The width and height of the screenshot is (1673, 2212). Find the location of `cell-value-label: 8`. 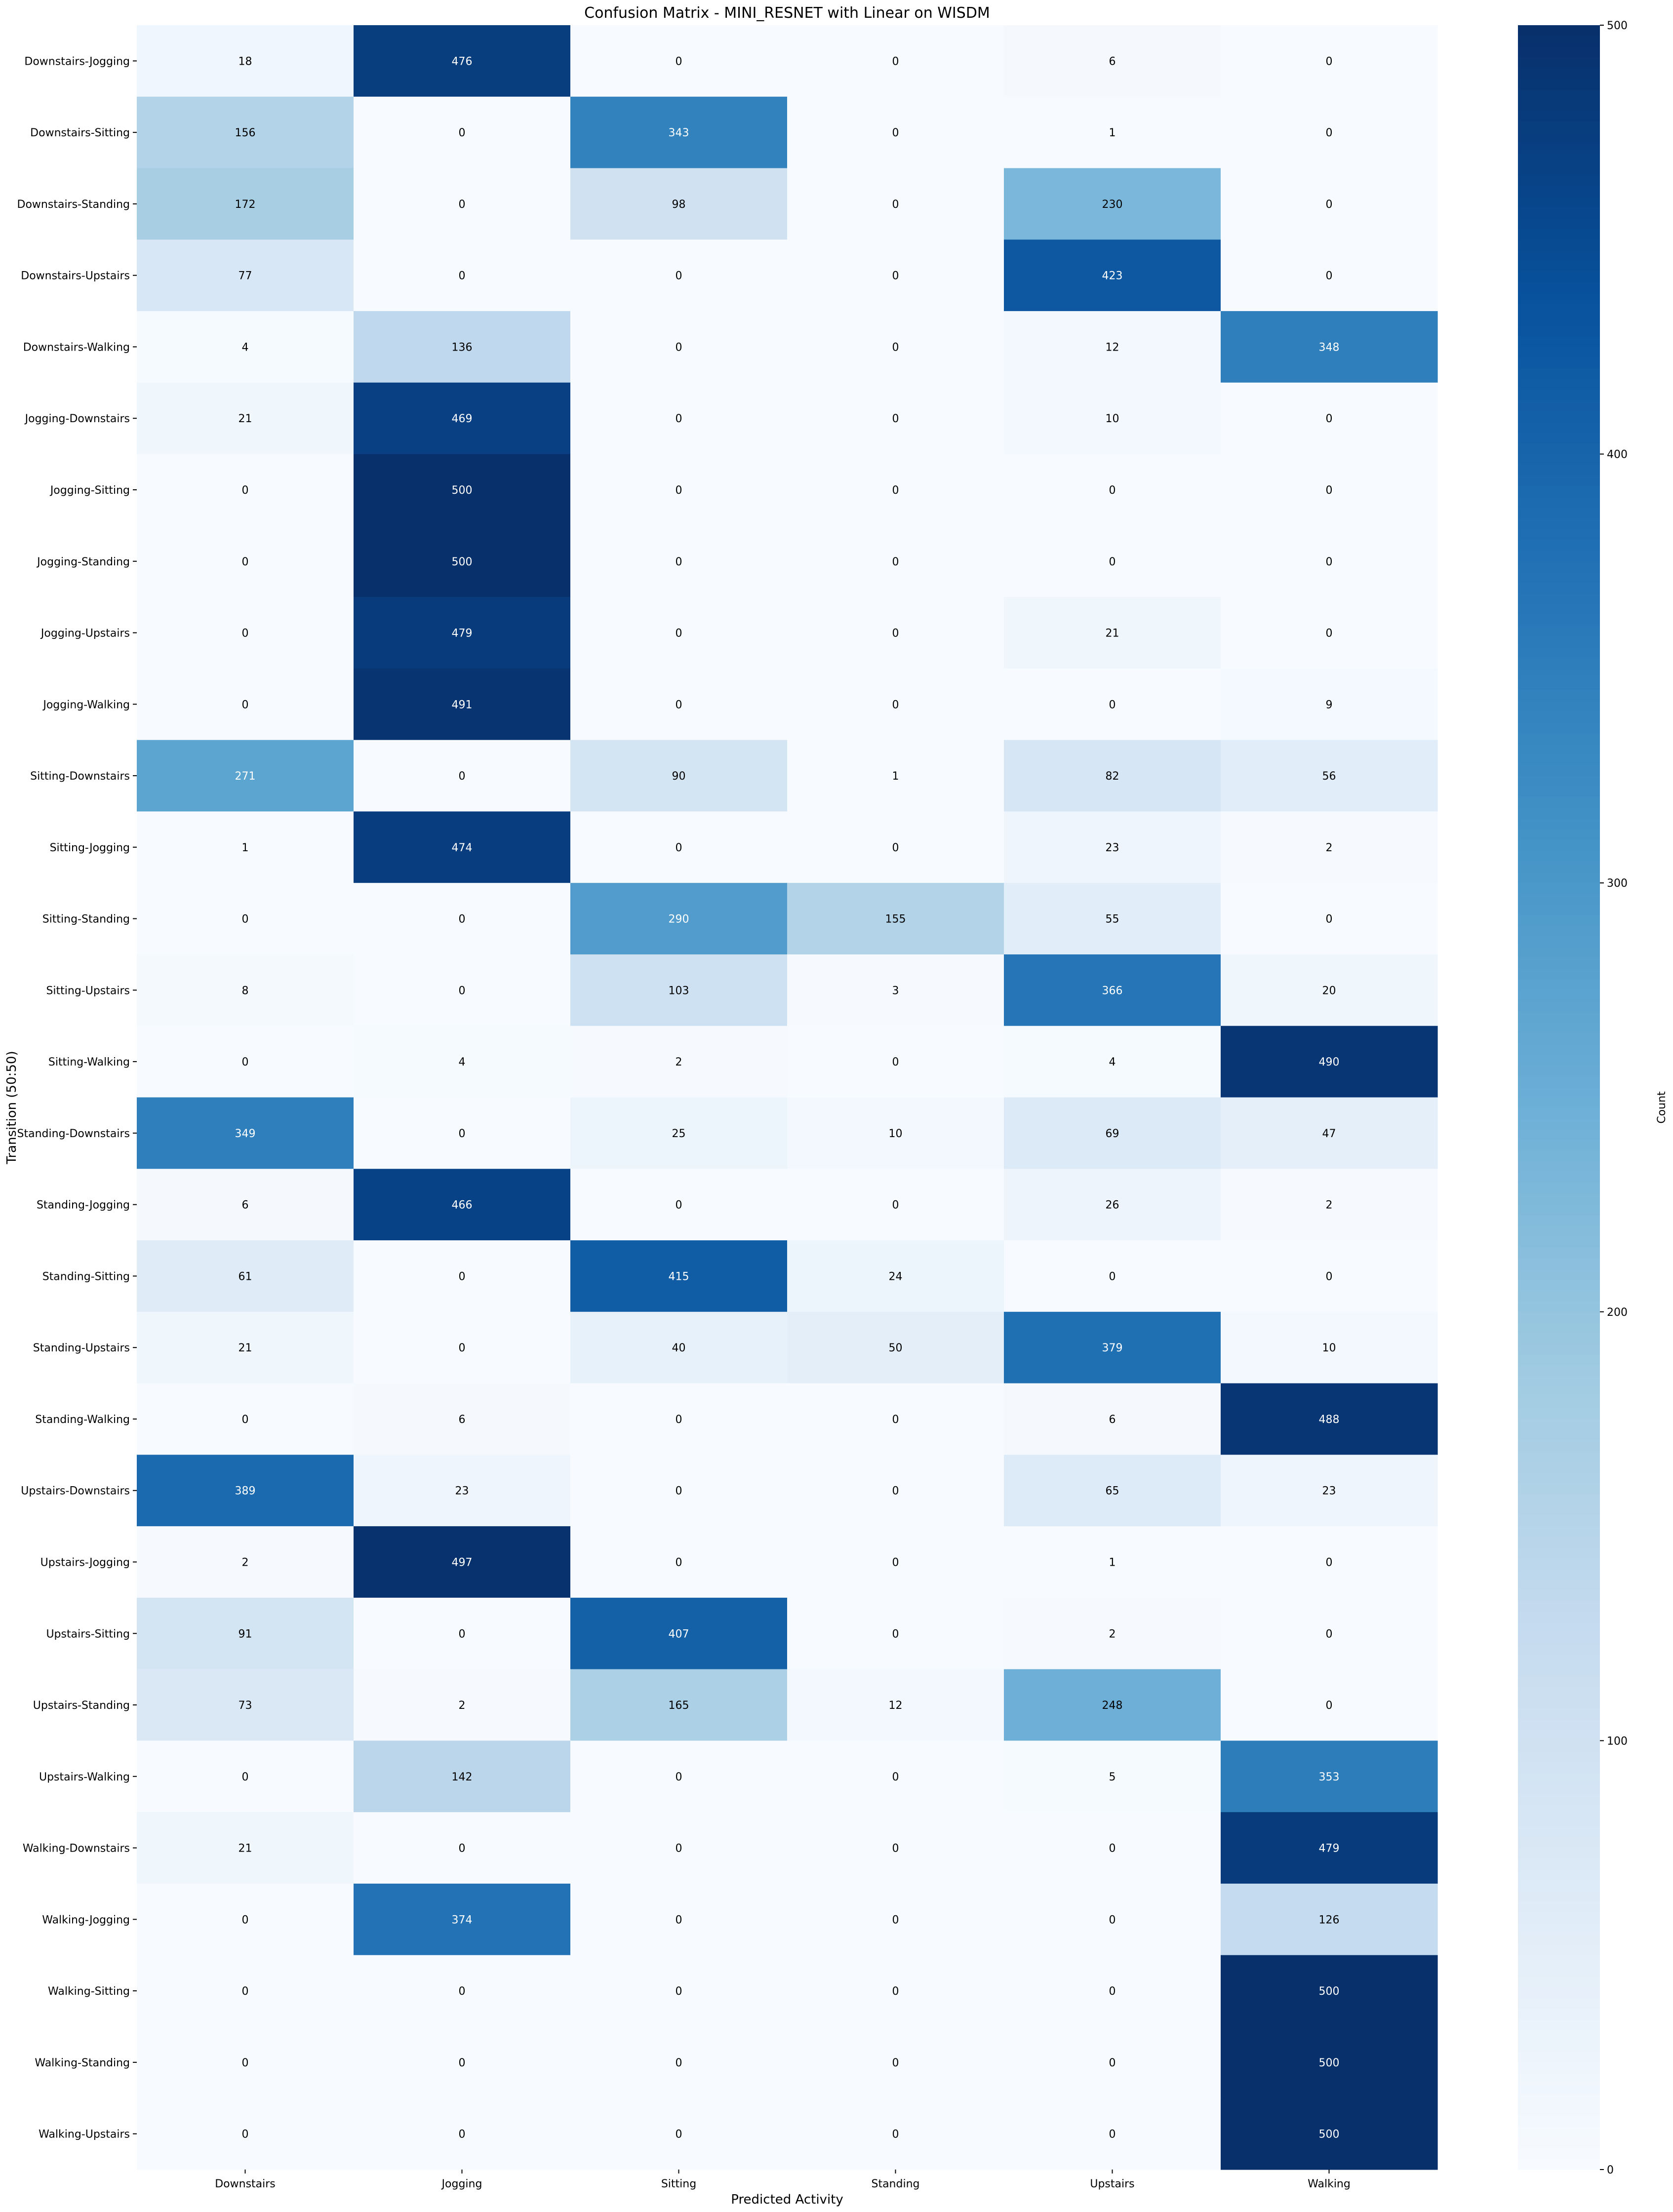

cell-value-label: 8 is located at coordinates (246, 991).